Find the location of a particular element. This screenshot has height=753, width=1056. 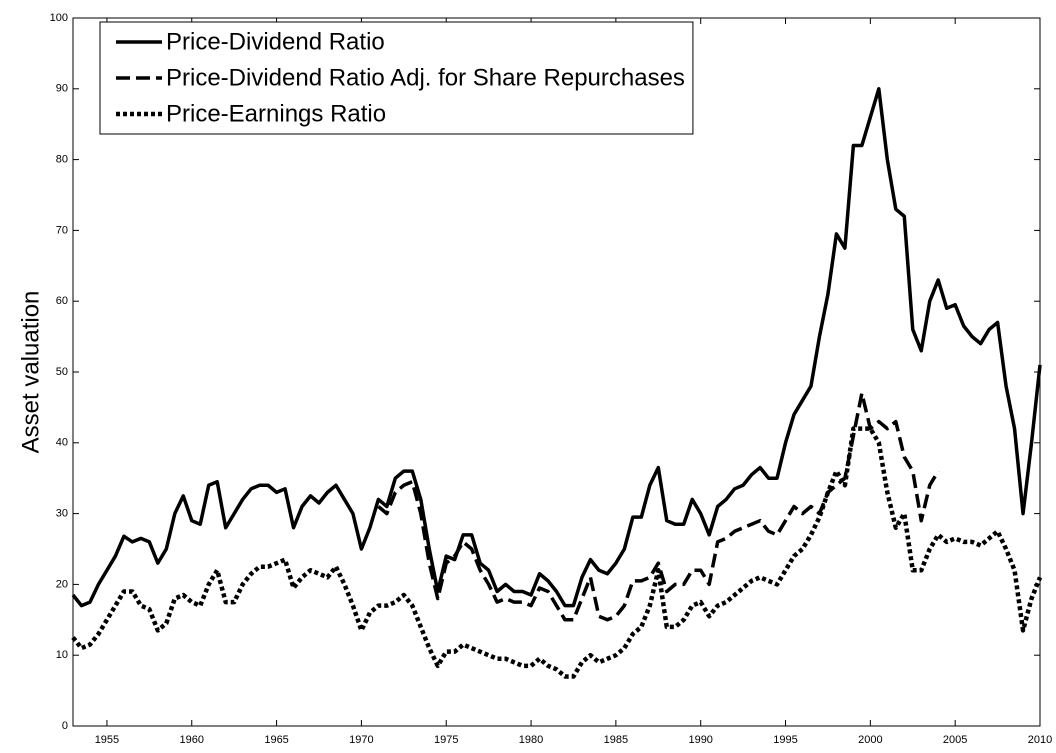

x-tick-label: 1970 is located at coordinates (361, 740).